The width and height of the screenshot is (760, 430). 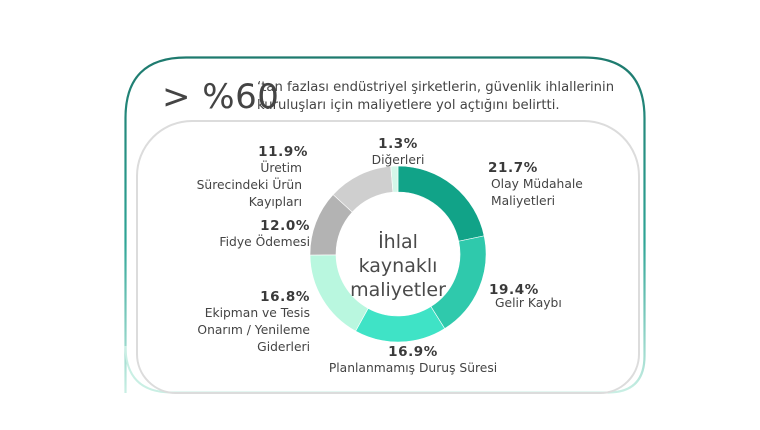 What do you see at coordinates (250, 234) in the screenshot?
I see `label-fidye-odemesi: 12.0% Fidye Ödemesi` at bounding box center [250, 234].